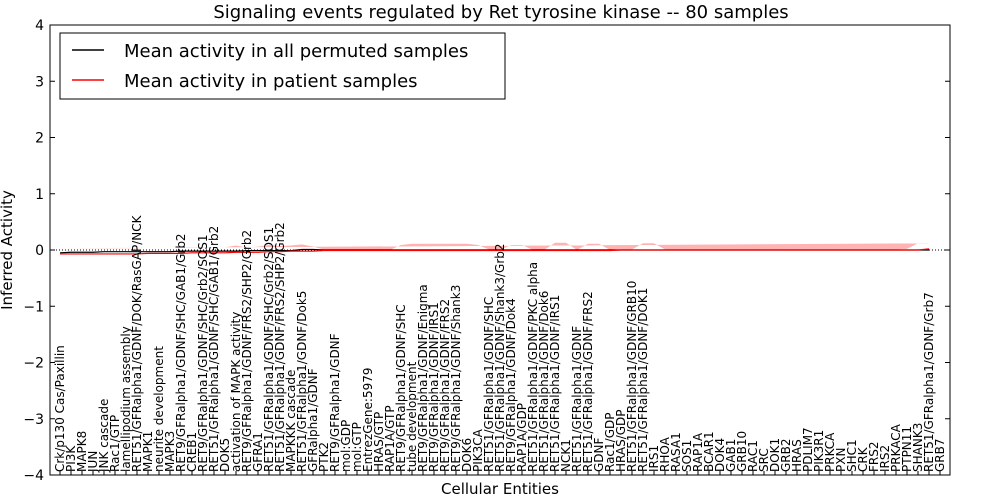 The image size is (1000, 500). I want to click on category-label: HRAS/GTP, so click(379, 442).